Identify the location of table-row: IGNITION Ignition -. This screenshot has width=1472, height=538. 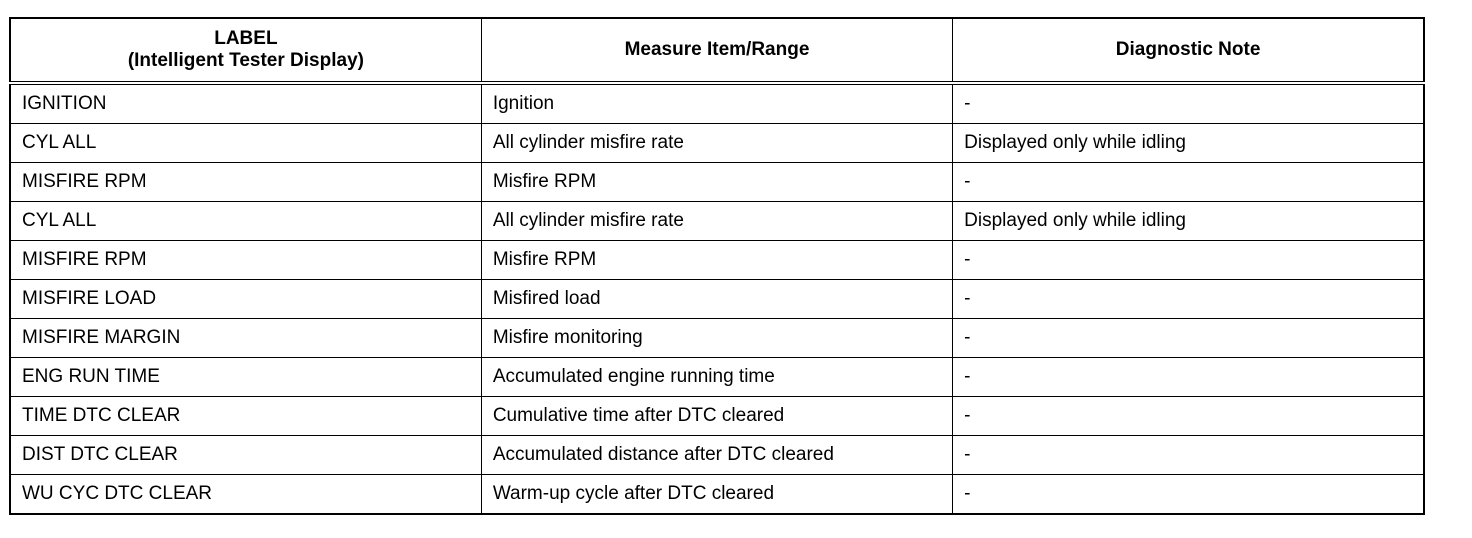
(717, 103).